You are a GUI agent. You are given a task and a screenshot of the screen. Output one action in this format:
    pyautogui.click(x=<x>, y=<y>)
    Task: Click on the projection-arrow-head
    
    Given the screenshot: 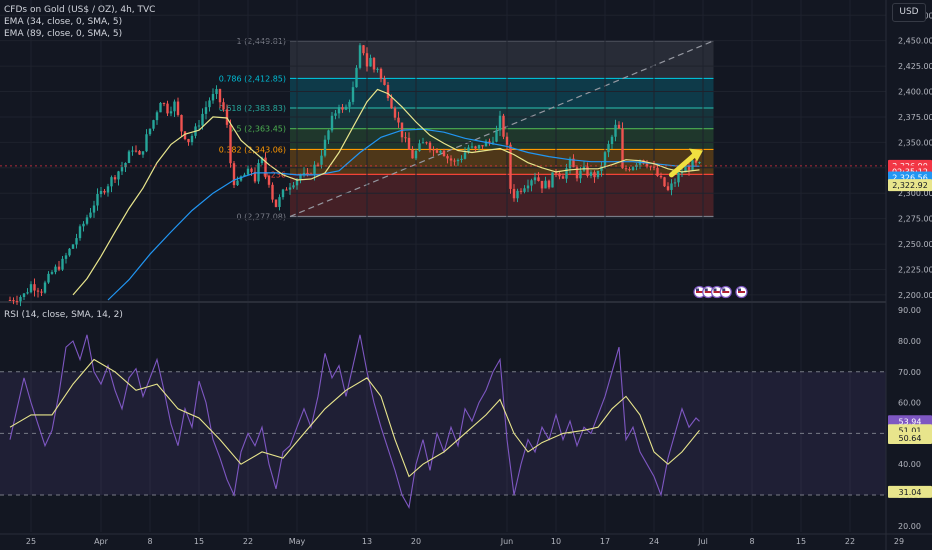 What is the action you would take?
    pyautogui.click(x=696, y=155)
    